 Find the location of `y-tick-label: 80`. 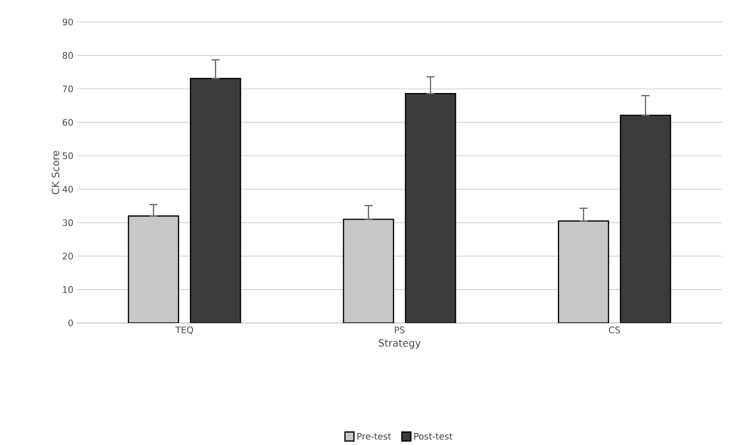

y-tick-label: 80 is located at coordinates (67, 55).